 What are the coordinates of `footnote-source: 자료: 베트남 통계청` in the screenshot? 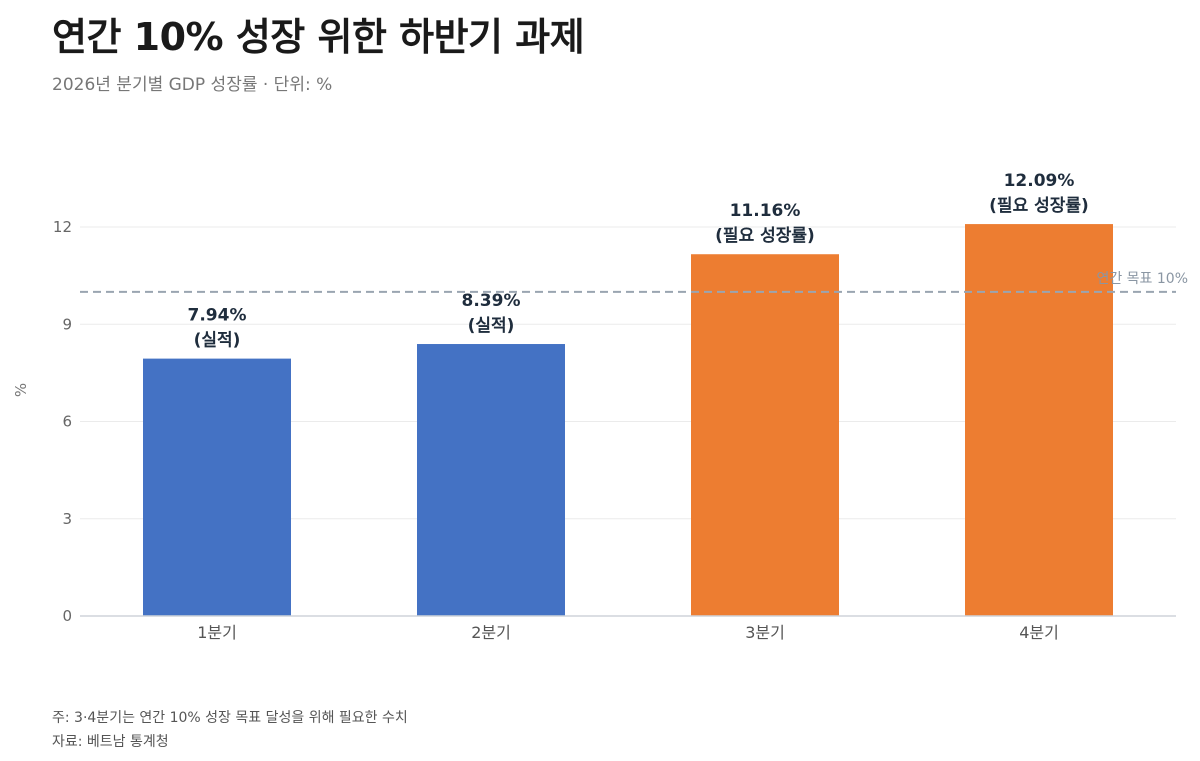 It's located at (110, 742).